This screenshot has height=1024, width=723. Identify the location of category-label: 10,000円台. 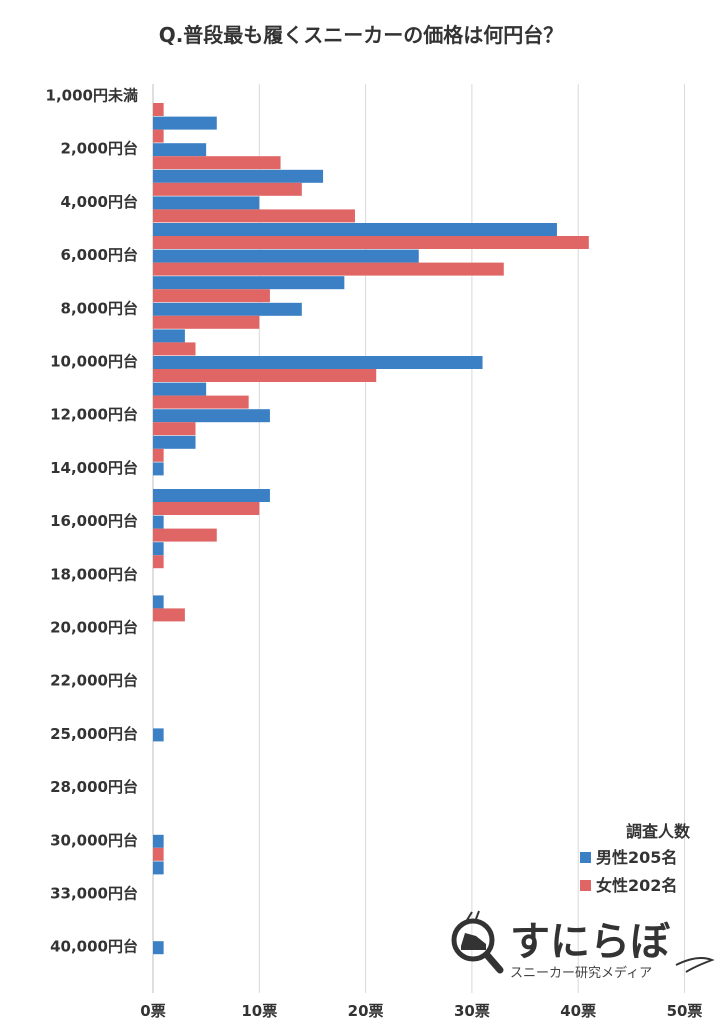
(94, 362).